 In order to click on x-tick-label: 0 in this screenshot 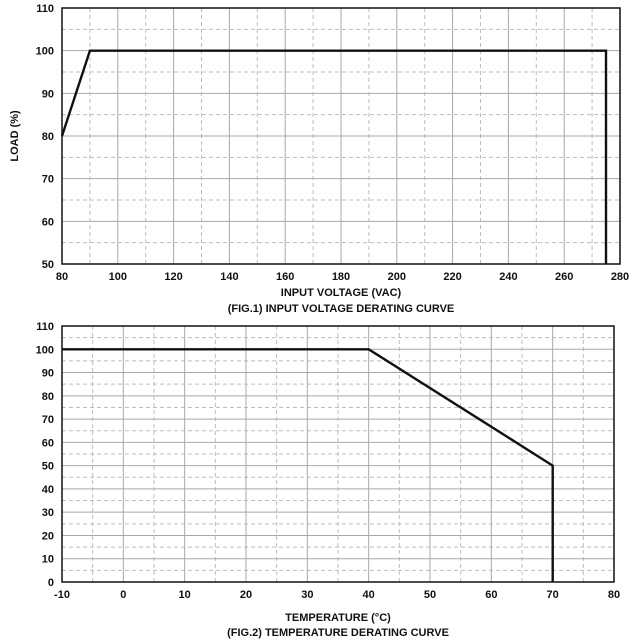, I will do `click(123, 595)`.